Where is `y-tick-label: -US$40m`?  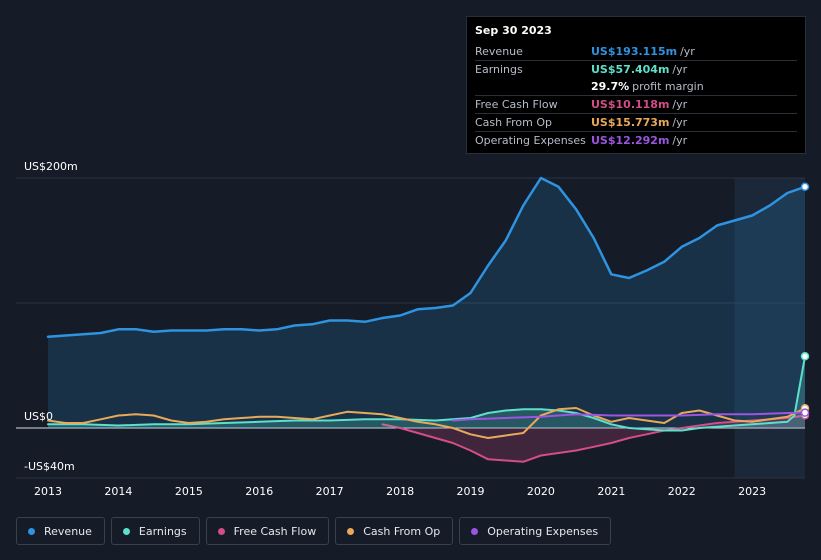
y-tick-label: -US$40m is located at coordinates (49, 466).